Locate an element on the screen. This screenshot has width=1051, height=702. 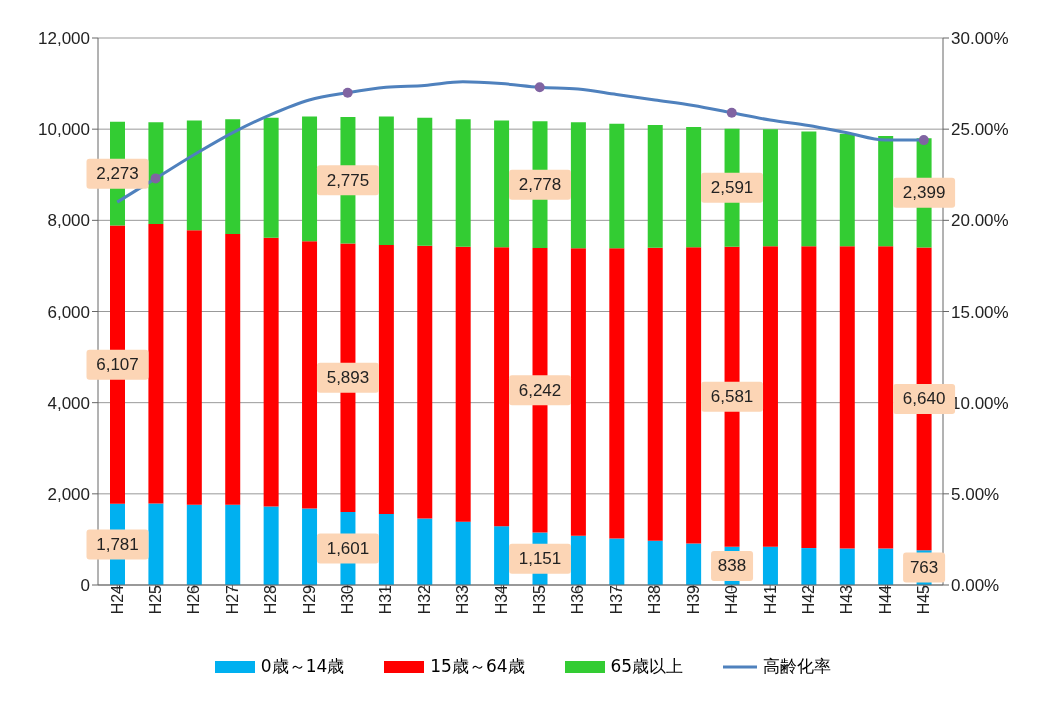
x-tick-label: H45 is located at coordinates (924, 599).